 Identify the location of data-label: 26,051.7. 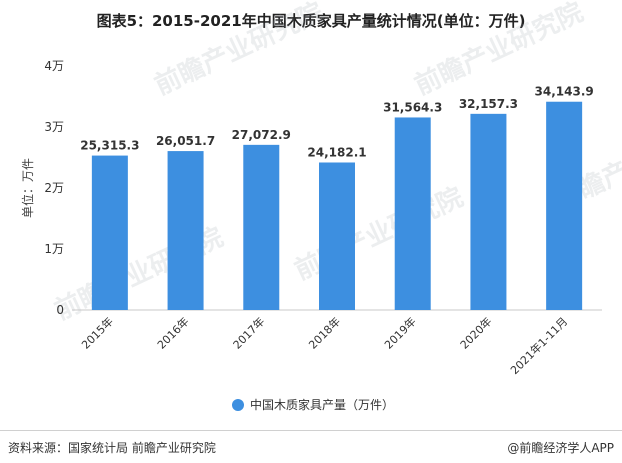
(185, 141).